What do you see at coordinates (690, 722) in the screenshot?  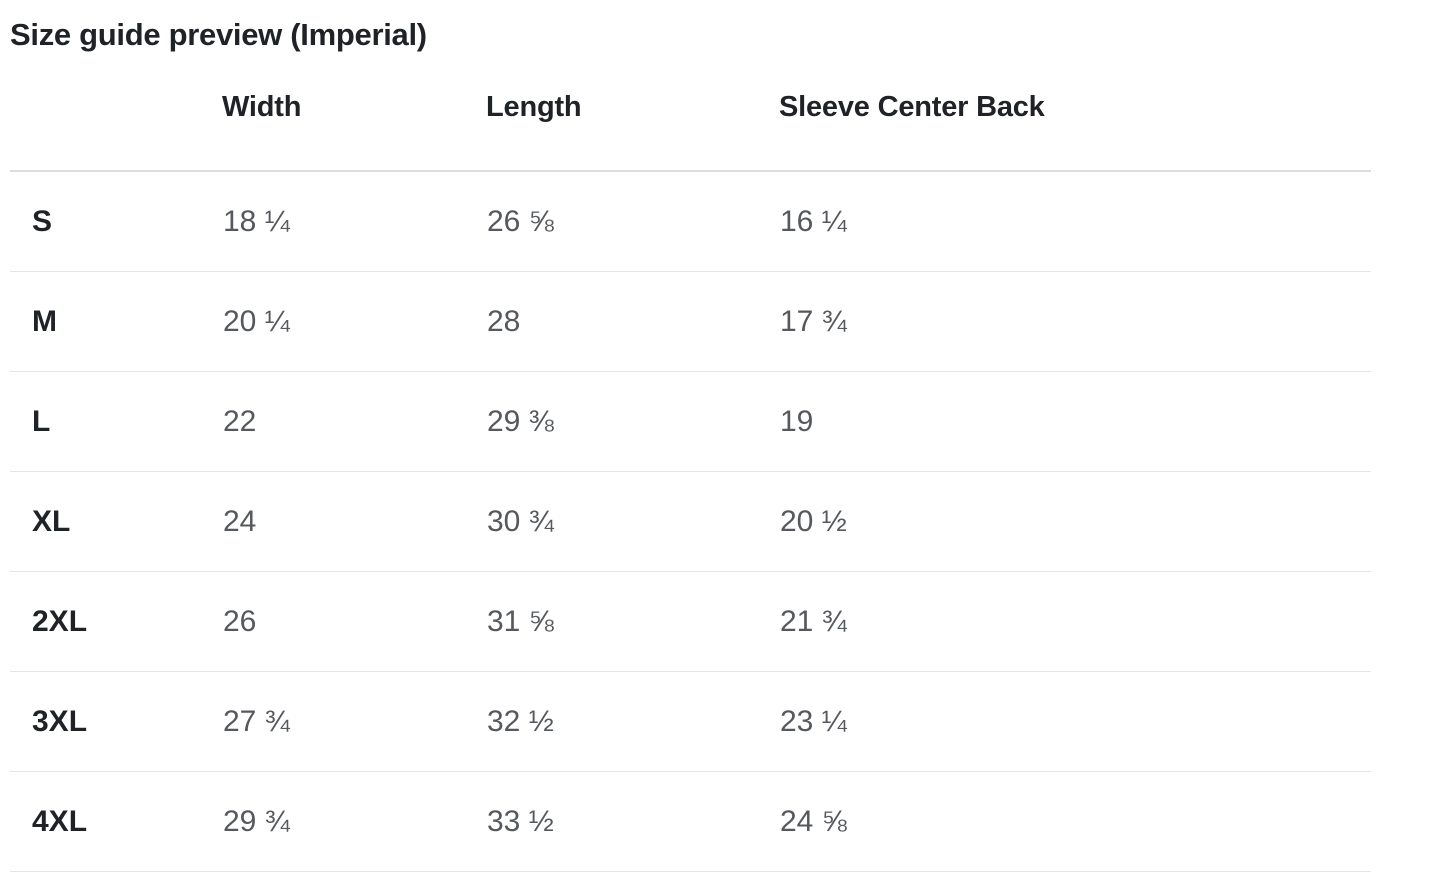 I see `table-row: 3XL 27 ¾ 32 ½ 23 ¼` at bounding box center [690, 722].